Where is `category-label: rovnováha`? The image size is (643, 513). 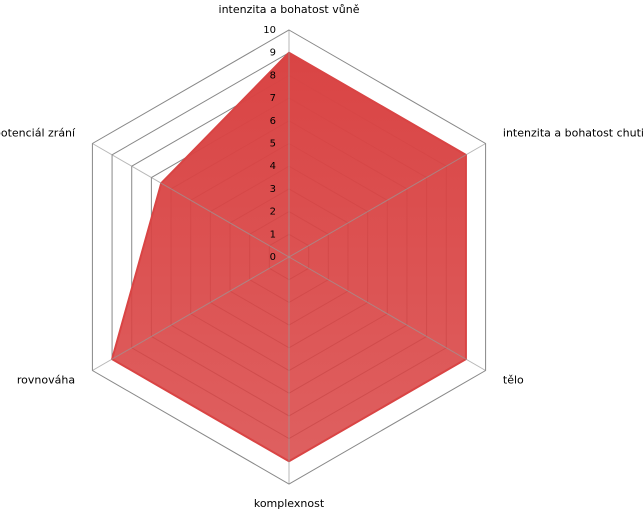 category-label: rovnováha is located at coordinates (46, 380).